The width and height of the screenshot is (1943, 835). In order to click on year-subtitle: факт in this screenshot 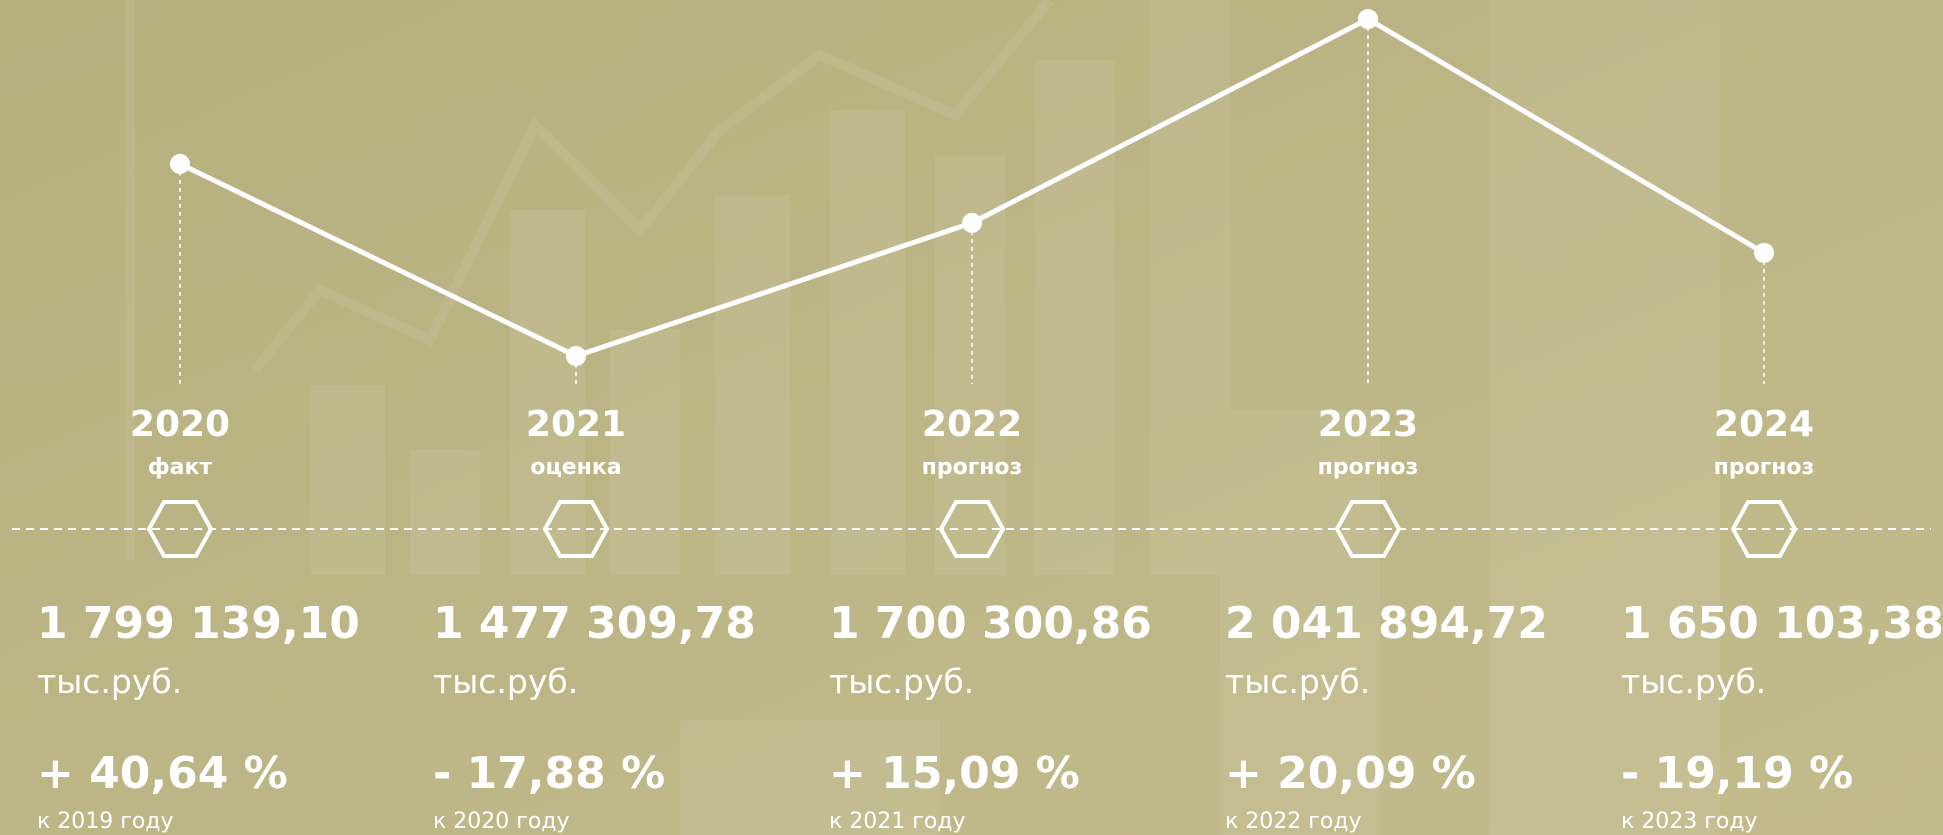, I will do `click(180, 467)`.